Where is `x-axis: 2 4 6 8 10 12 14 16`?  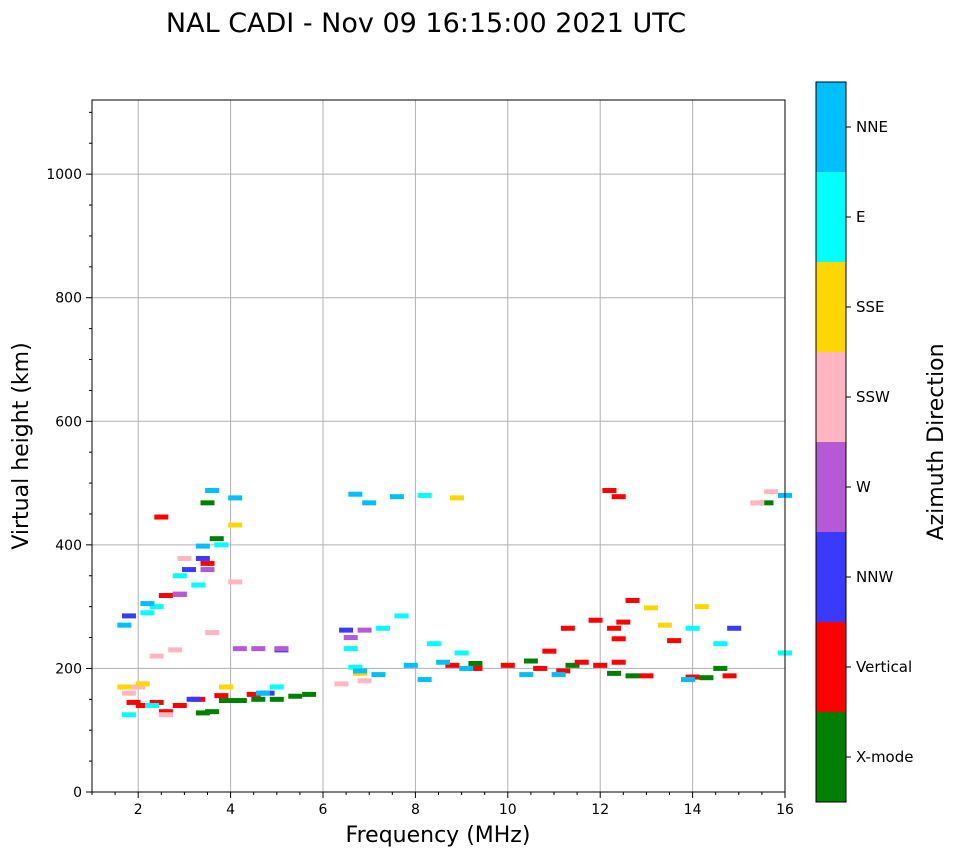
x-axis: 2 4 6 8 10 12 14 16 is located at coordinates (442, 805).